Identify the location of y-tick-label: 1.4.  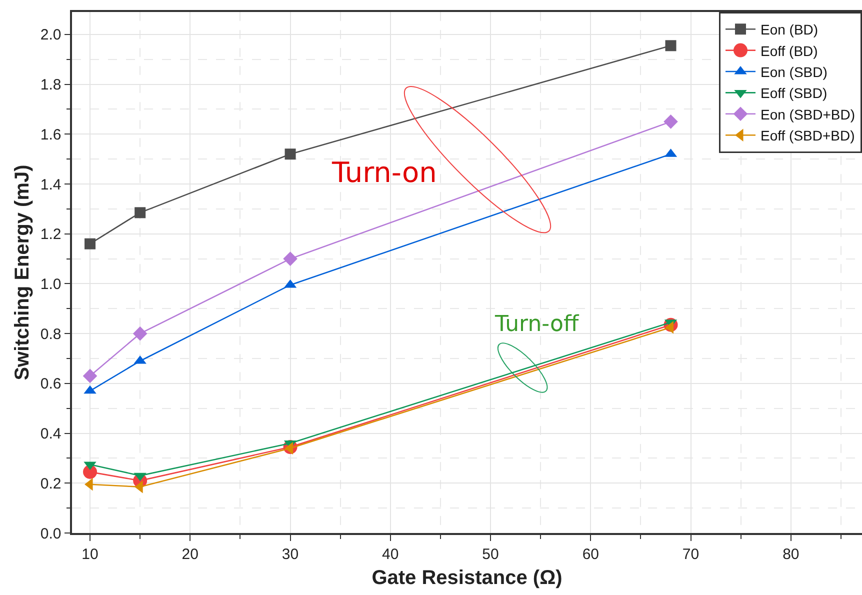
(51, 185).